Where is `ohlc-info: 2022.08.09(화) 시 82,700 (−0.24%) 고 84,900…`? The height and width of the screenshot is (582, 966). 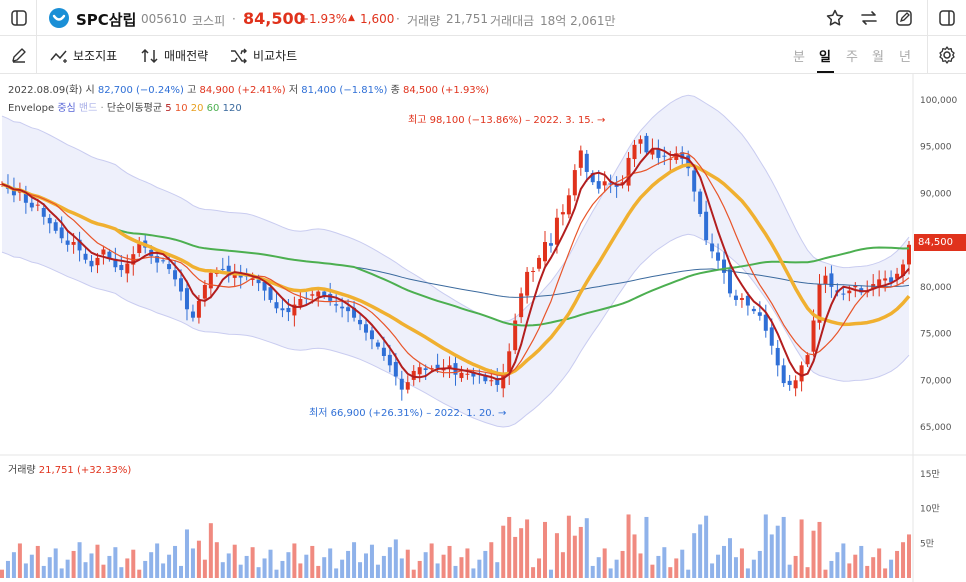
ohlc-info: 2022.08.09(화) 시 82,700 (−0.24%) 고 84,900… is located at coordinates (248, 88).